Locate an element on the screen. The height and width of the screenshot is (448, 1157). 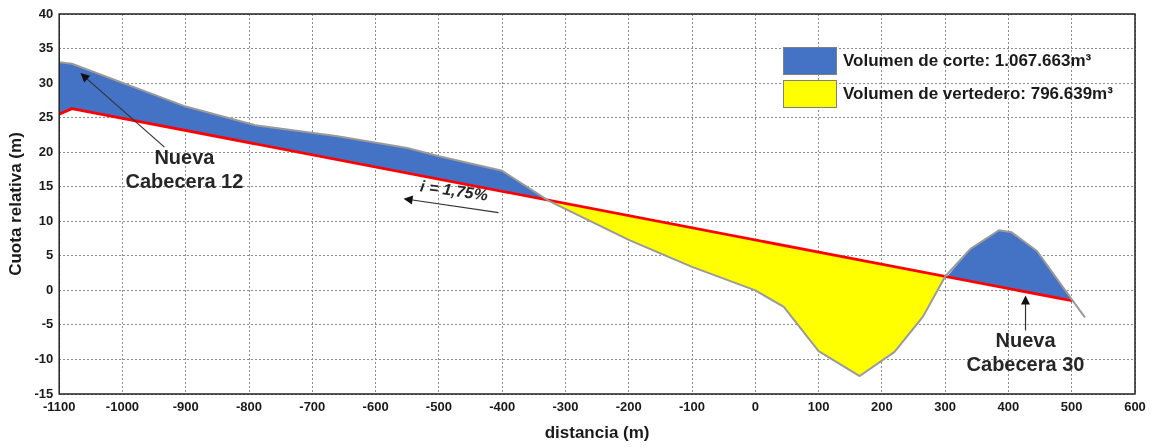
y-tick-label: 30 is located at coordinates (46, 82).